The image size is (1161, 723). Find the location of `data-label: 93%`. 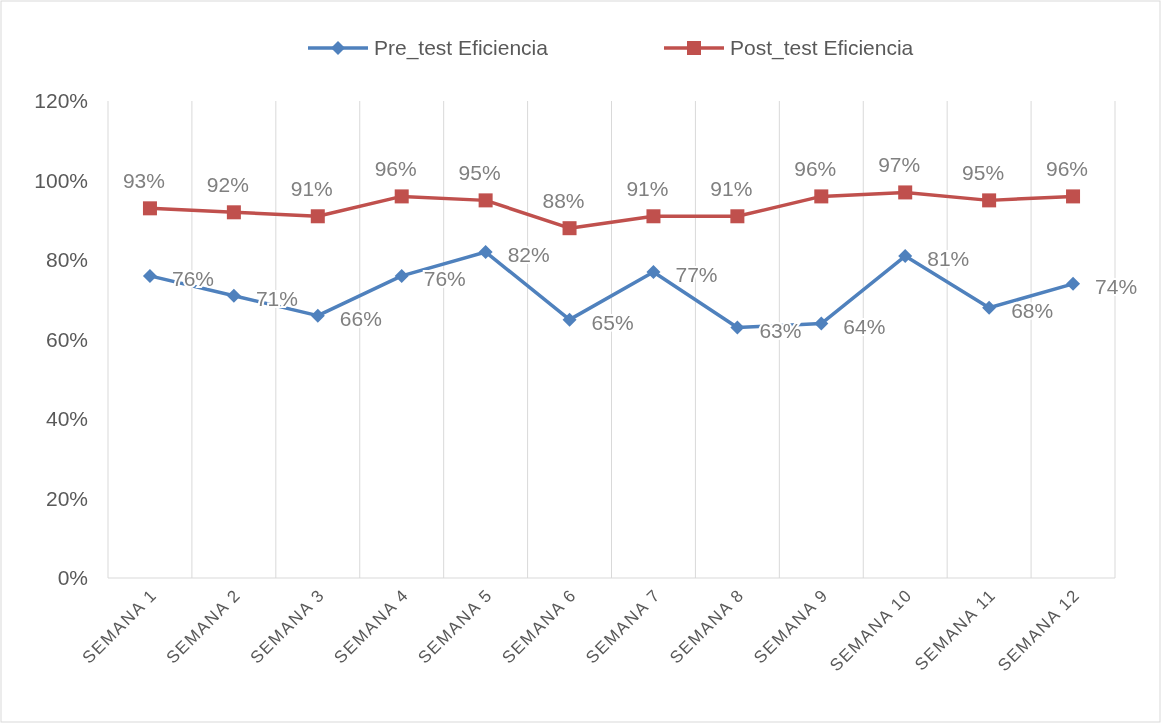

data-label: 93% is located at coordinates (143, 181).